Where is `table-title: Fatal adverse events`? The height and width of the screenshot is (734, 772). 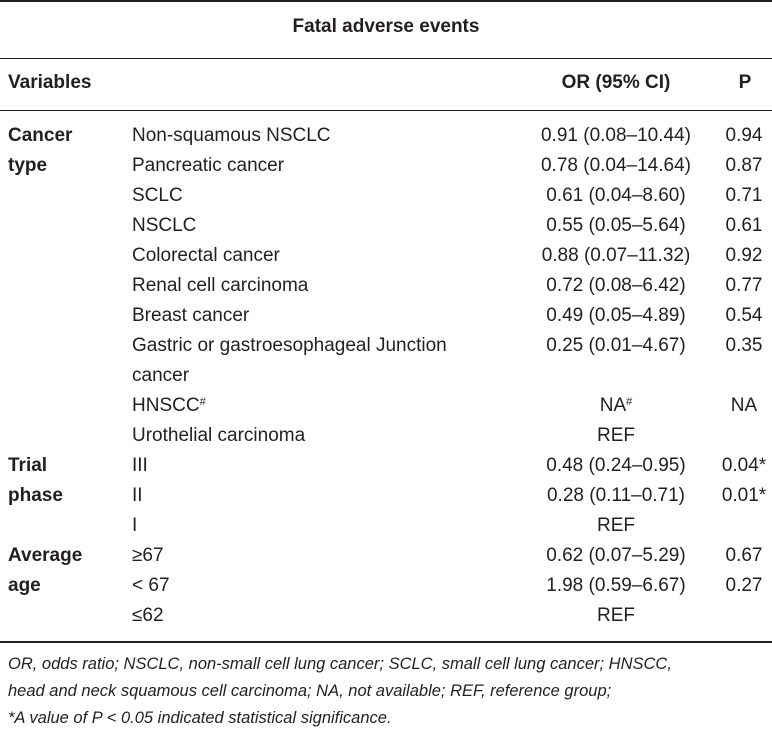 table-title: Fatal adverse events is located at coordinates (386, 26).